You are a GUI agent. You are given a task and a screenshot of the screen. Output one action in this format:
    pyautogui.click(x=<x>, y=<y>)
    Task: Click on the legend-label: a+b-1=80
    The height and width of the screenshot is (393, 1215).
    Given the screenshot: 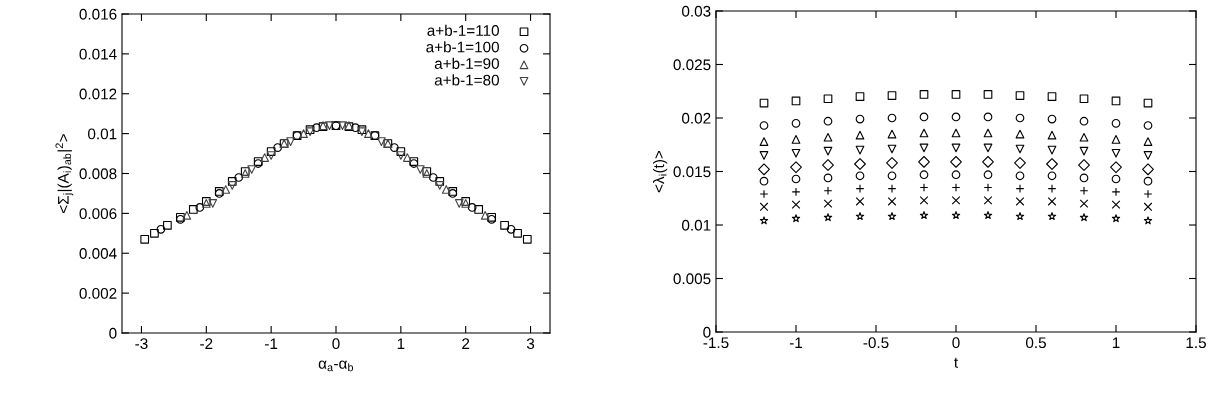 What is the action you would take?
    pyautogui.click(x=466, y=80)
    